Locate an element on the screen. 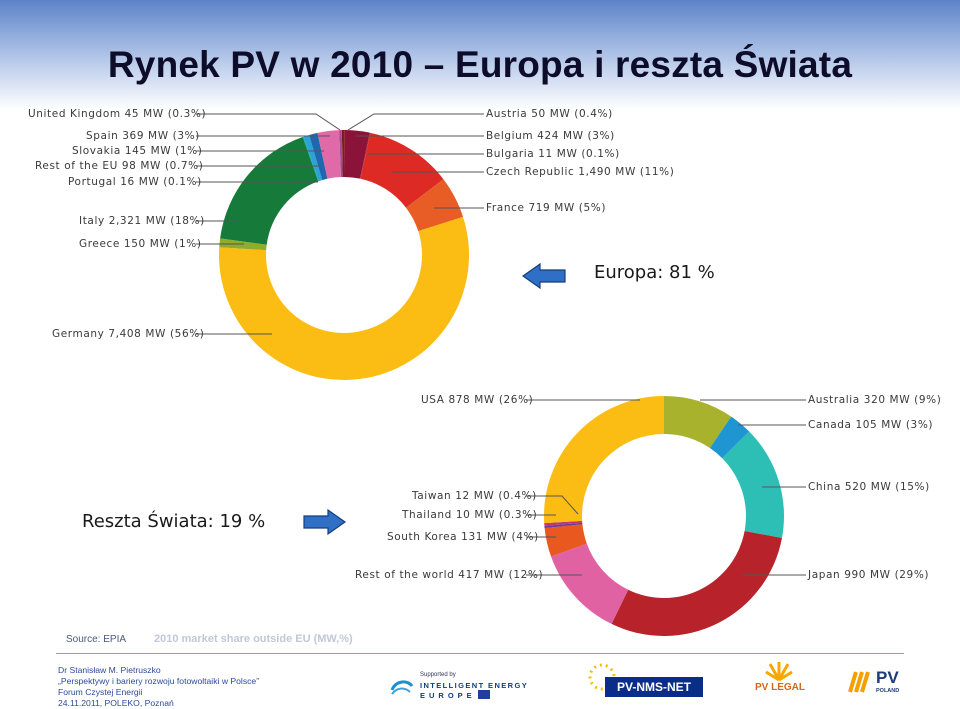 The image size is (960, 709). source-note: Source: EPIA is located at coordinates (96, 639).